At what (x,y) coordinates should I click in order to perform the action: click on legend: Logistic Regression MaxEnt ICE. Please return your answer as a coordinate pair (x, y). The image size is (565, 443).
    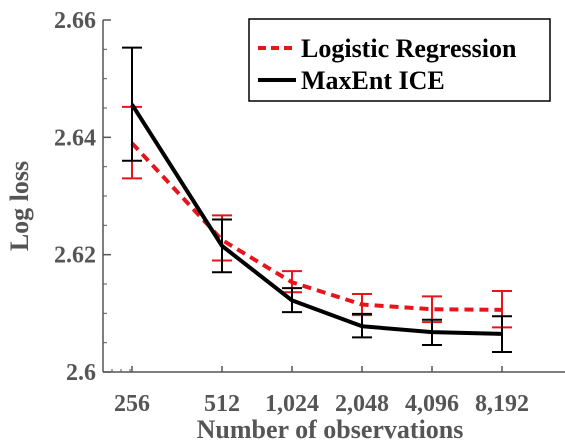
    Looking at the image, I should click on (399, 60).